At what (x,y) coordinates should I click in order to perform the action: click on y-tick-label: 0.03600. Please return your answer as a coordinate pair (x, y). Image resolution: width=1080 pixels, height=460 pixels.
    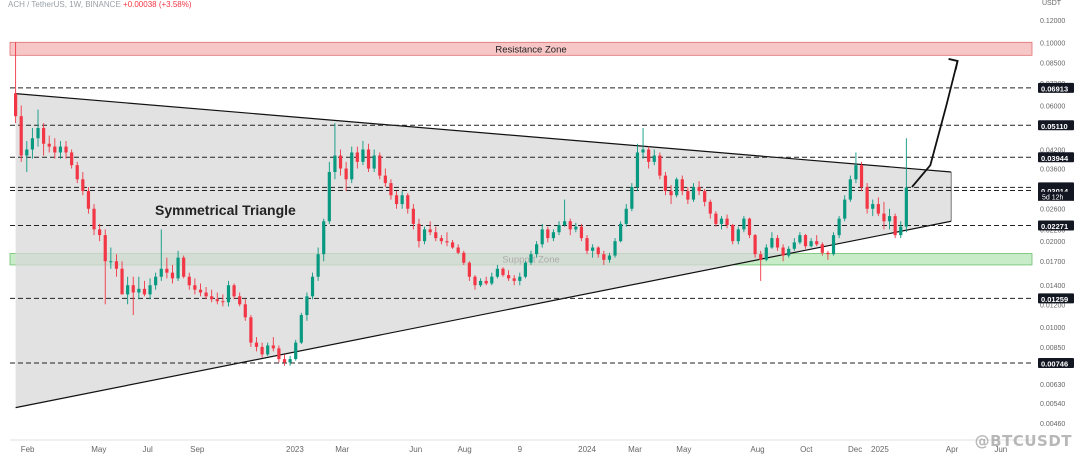
    Looking at the image, I should click on (1052, 170).